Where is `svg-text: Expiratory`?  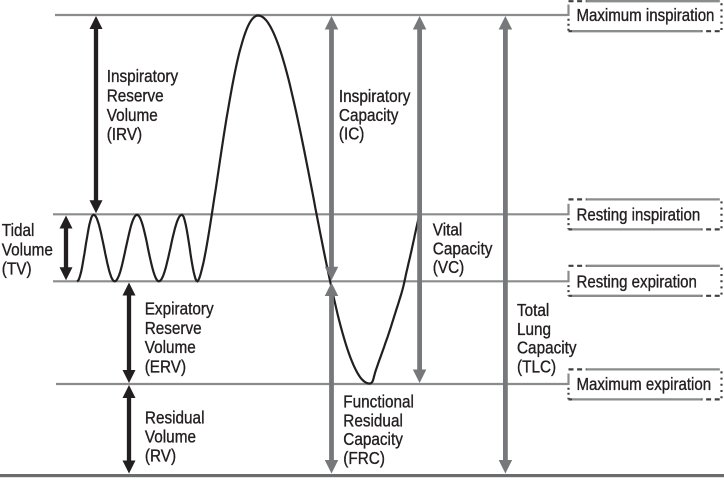
svg-text: Expiratory is located at coordinates (180, 308).